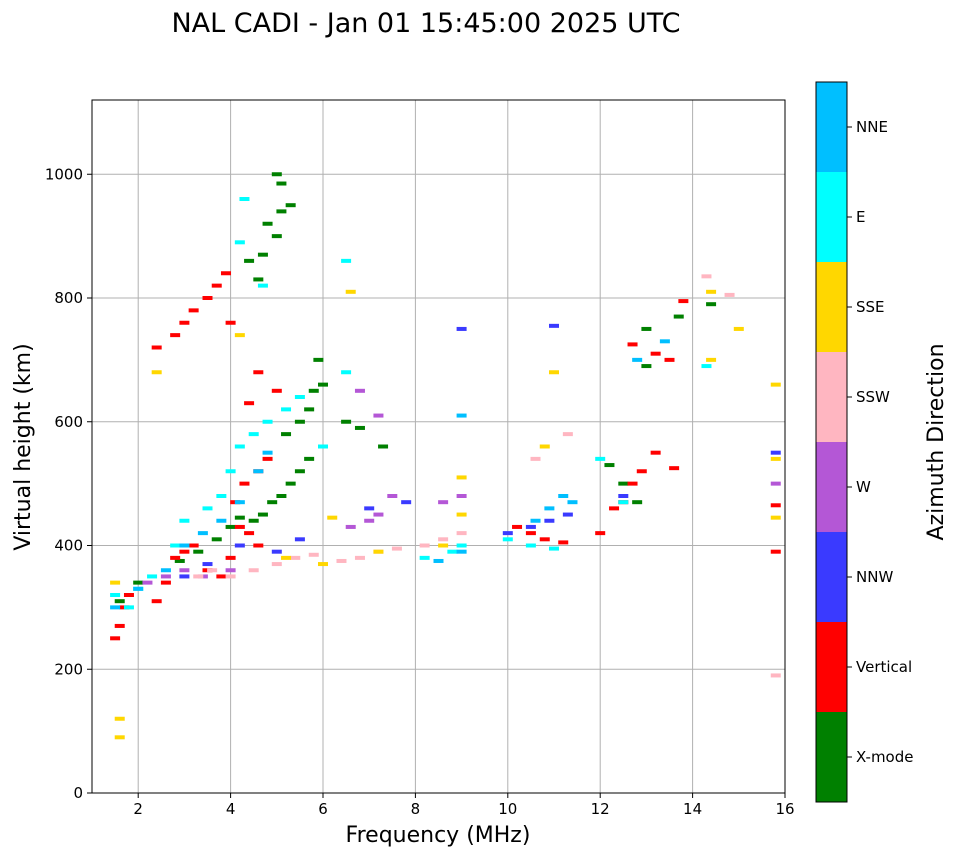  What do you see at coordinates (64, 174) in the screenshot?
I see `y-tick-label: 1000` at bounding box center [64, 174].